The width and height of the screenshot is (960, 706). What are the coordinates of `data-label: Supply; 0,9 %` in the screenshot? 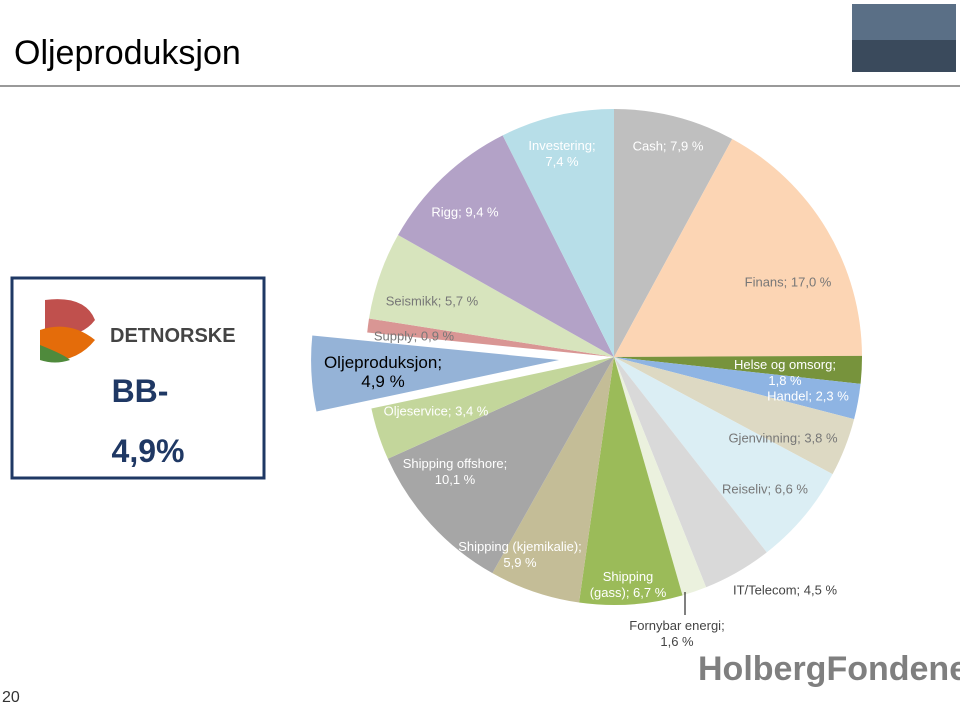 It's located at (414, 335).